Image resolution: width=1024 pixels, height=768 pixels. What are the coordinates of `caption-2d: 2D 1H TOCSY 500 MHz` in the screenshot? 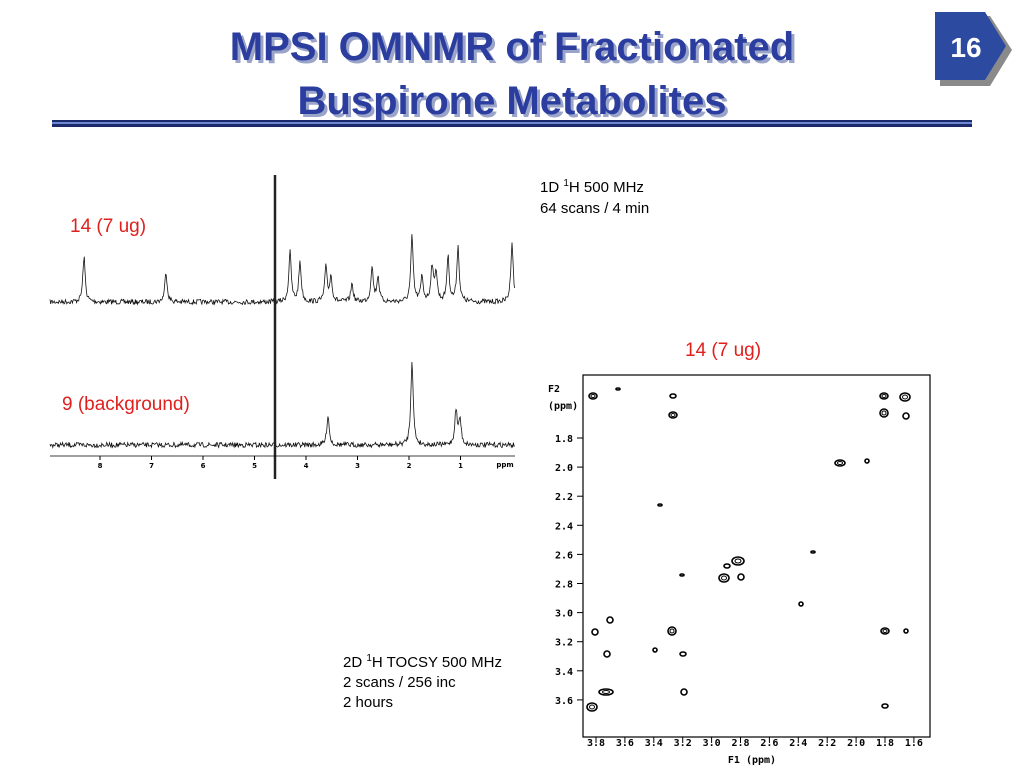 It's located at (422, 662).